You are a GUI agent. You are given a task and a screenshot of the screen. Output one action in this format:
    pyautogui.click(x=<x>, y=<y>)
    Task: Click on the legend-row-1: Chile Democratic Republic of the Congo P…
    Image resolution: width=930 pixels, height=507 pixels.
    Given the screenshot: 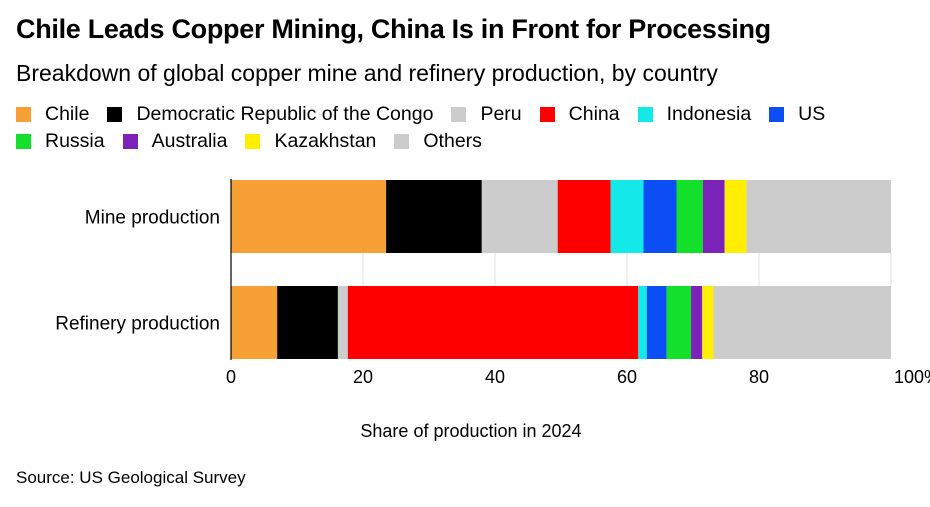 What is the action you would take?
    pyautogui.click(x=468, y=114)
    